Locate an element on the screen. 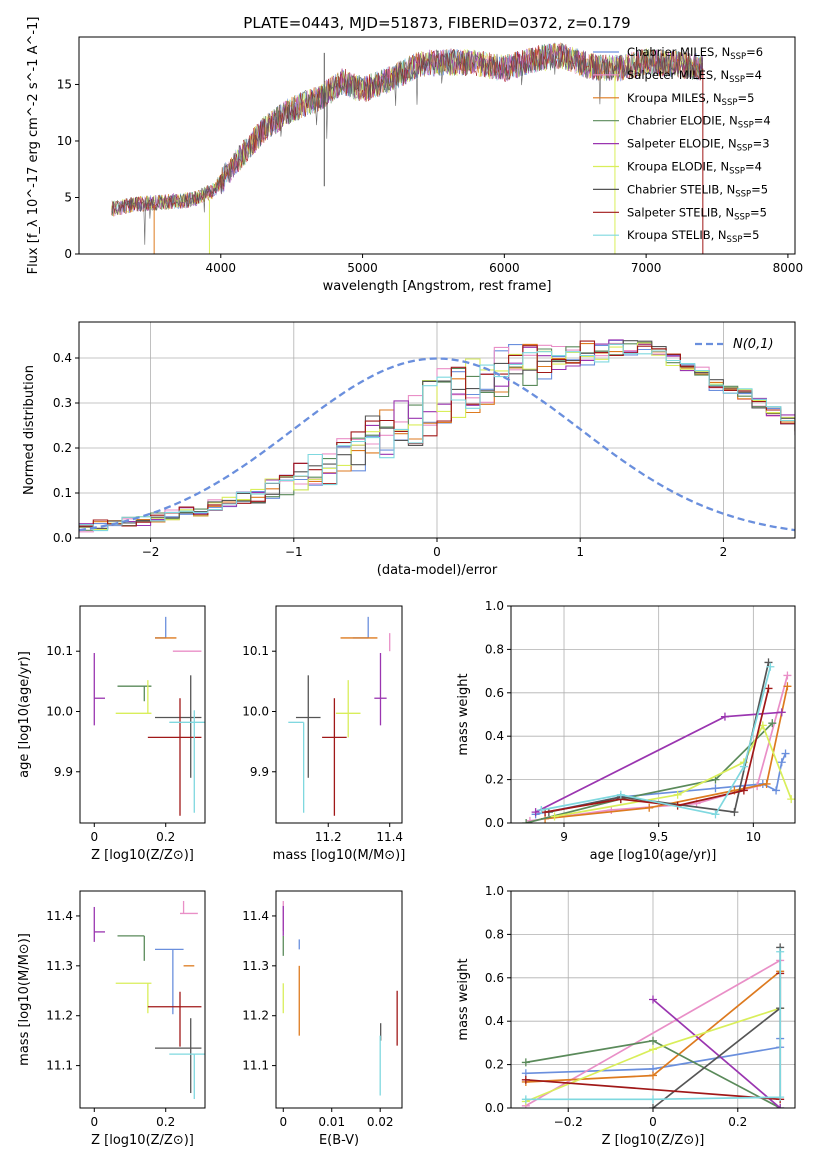 This screenshot has height=1170, width=819. legend-label-text: Salpeter MILES, N is located at coordinates (678, 75).